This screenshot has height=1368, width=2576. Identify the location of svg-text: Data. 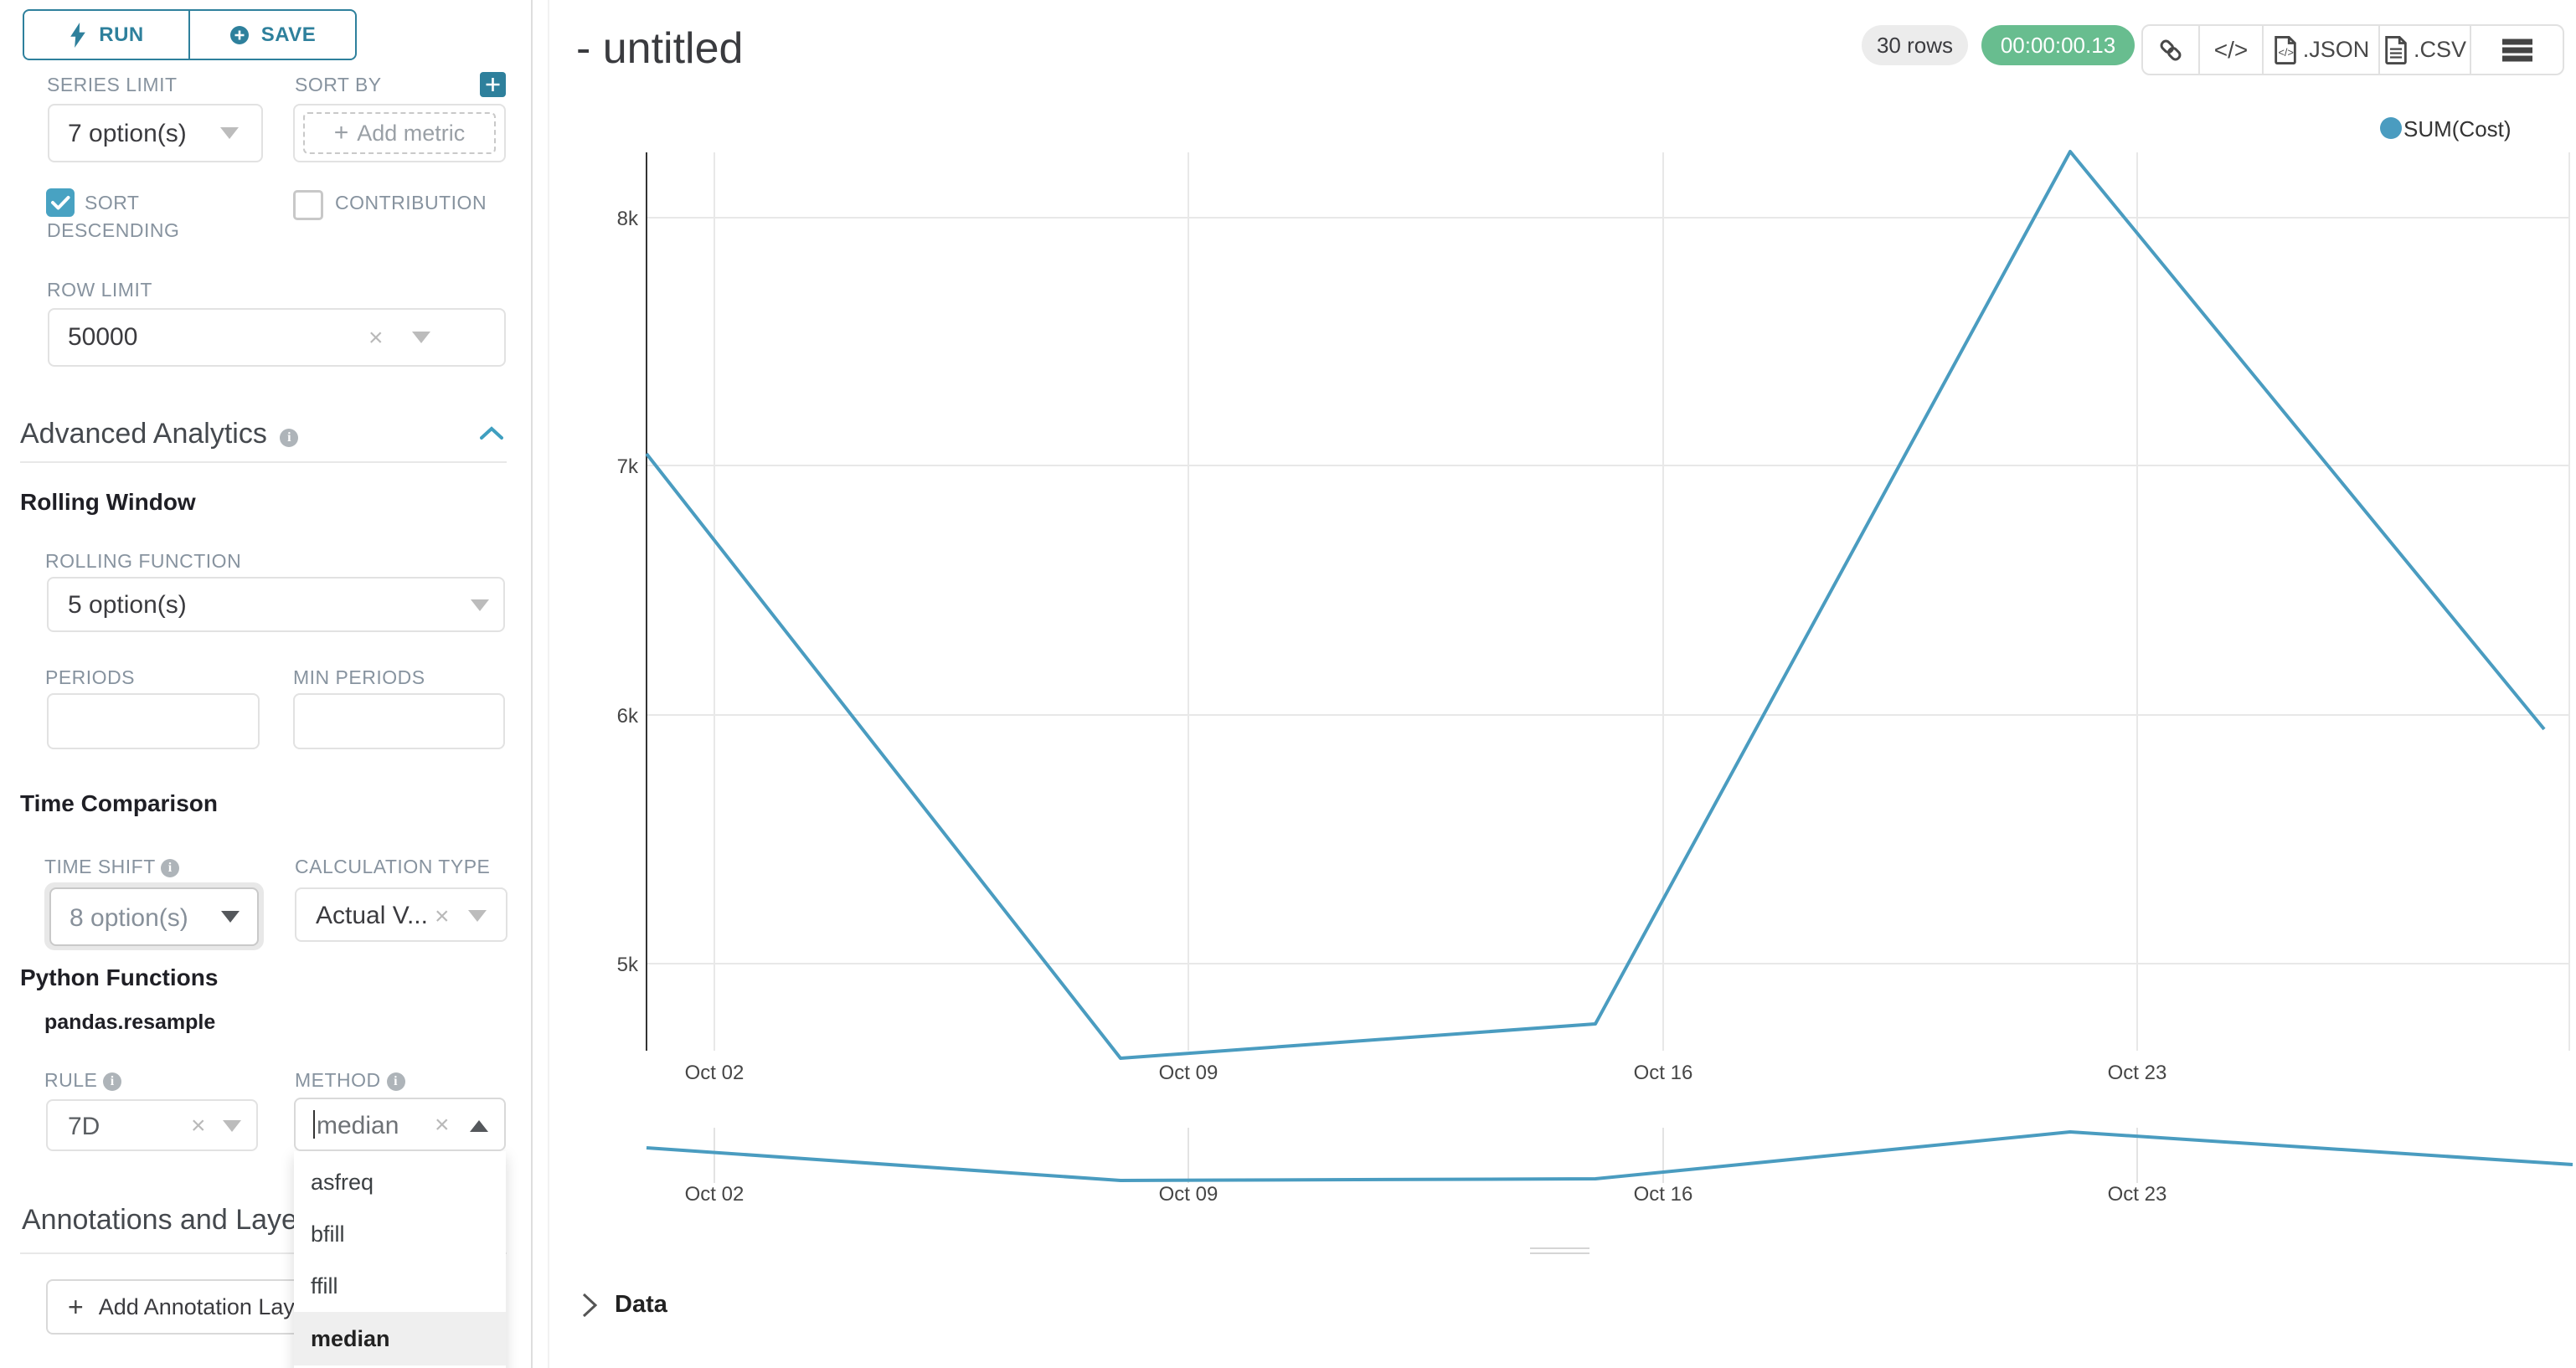
(641, 1304).